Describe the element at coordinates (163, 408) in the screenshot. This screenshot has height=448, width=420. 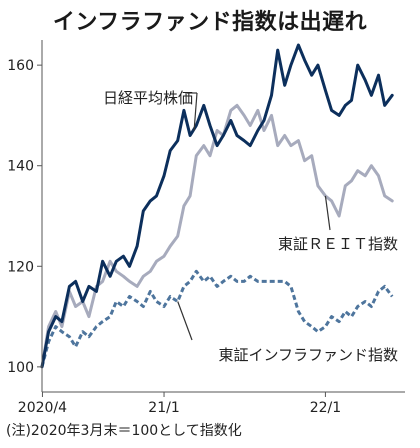
I see `x-tick-label: 21/1` at that location.